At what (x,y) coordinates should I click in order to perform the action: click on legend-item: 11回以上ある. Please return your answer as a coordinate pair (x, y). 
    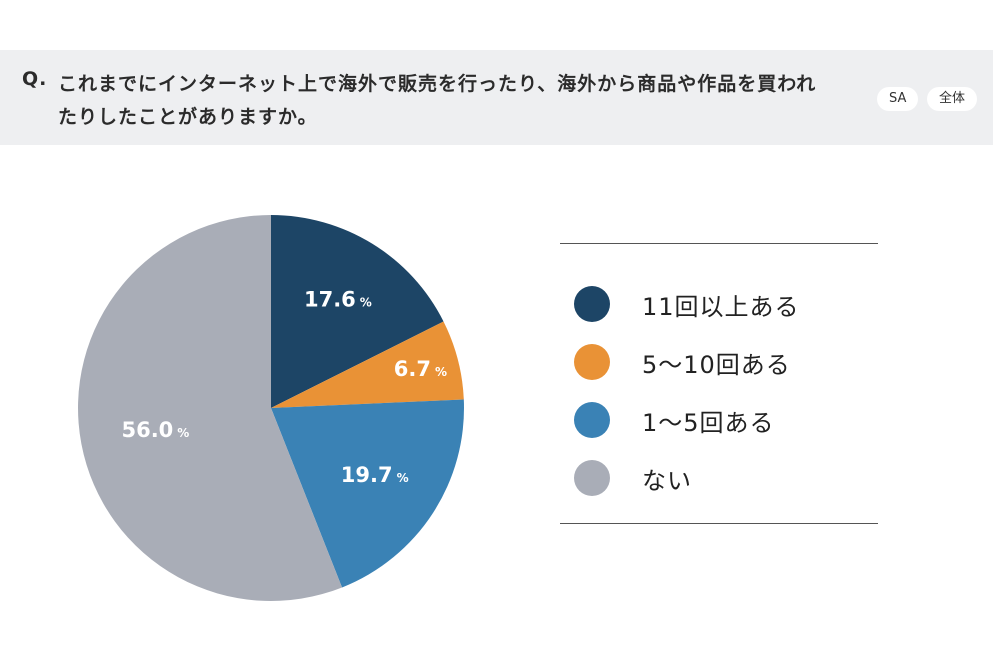
    Looking at the image, I should click on (724, 304).